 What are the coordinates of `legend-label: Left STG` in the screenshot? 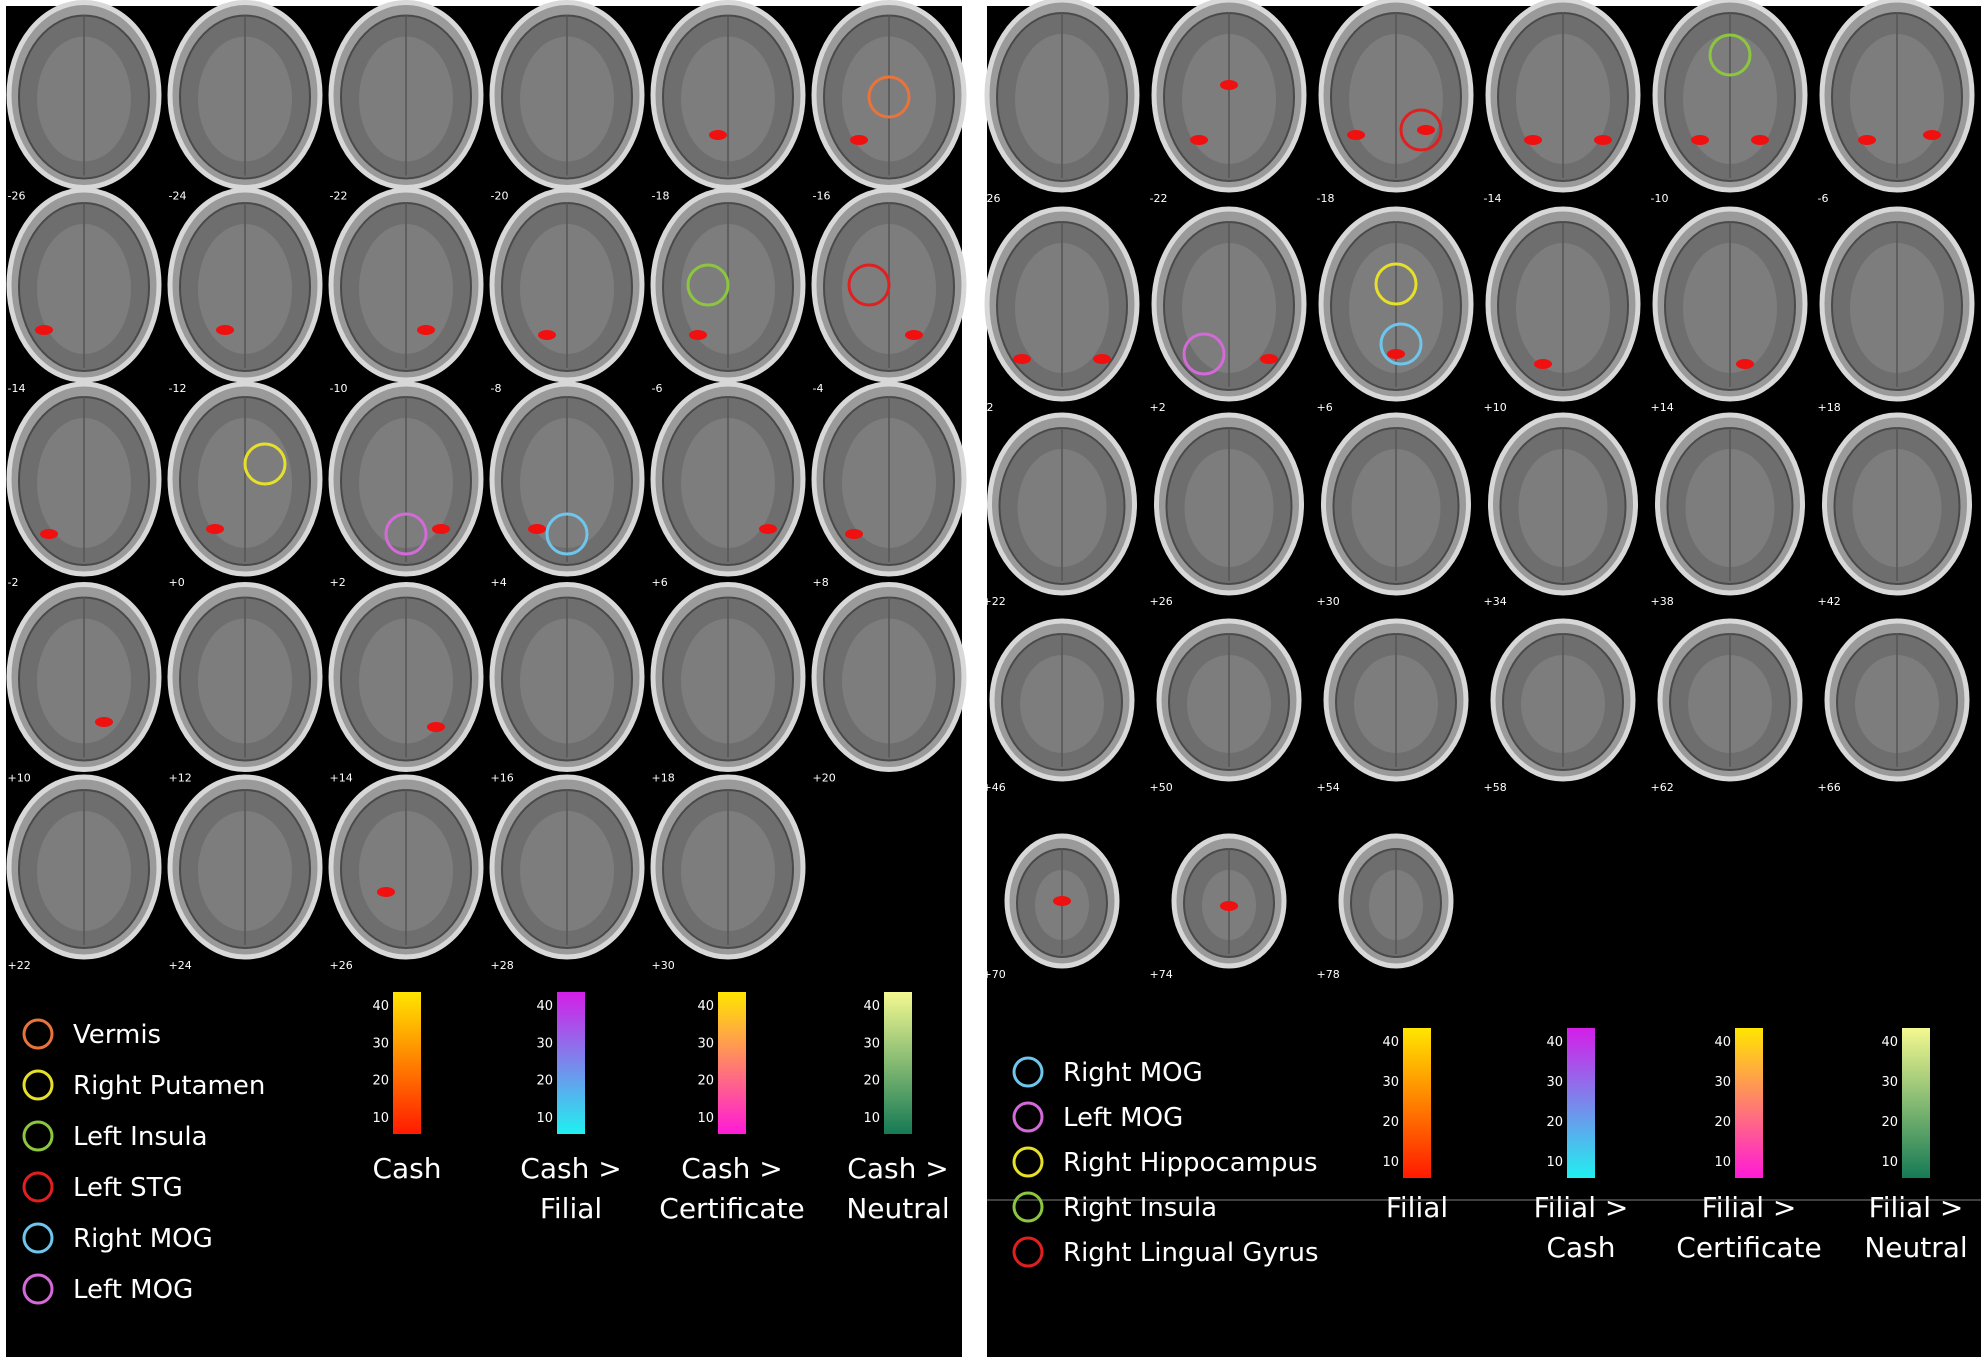 It's located at (128, 1188).